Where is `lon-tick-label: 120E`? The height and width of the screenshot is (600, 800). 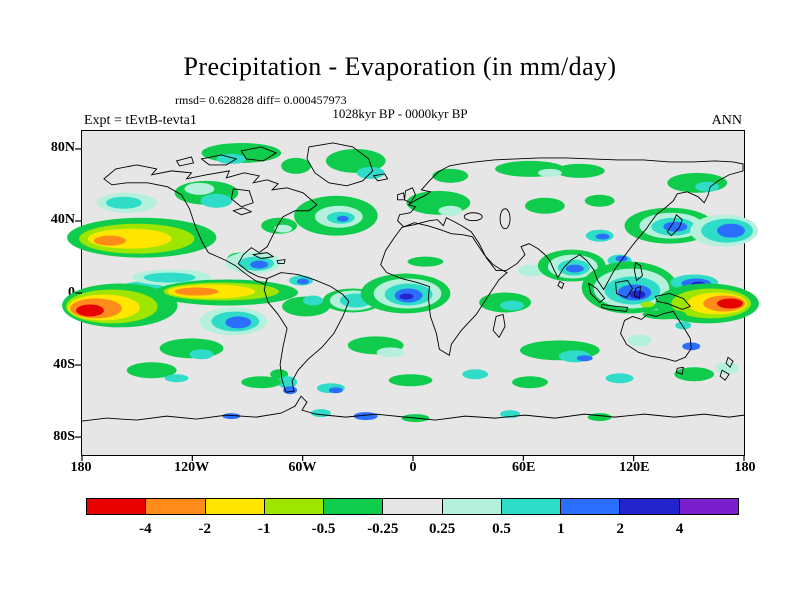 lon-tick-label: 120E is located at coordinates (634, 467).